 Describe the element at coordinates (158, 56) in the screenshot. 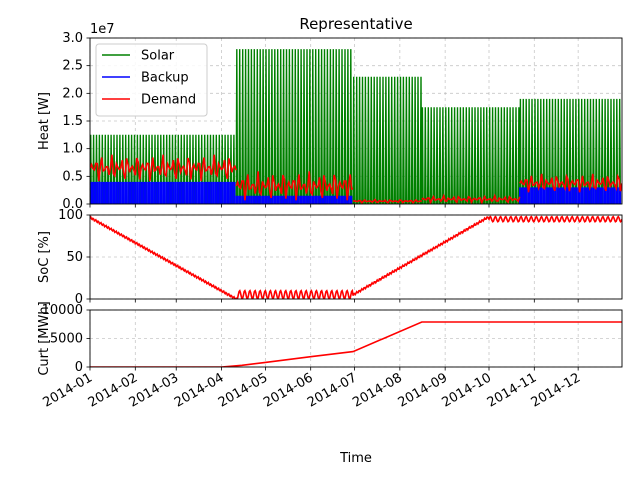

I see `legend-label-solar: Solar` at that location.